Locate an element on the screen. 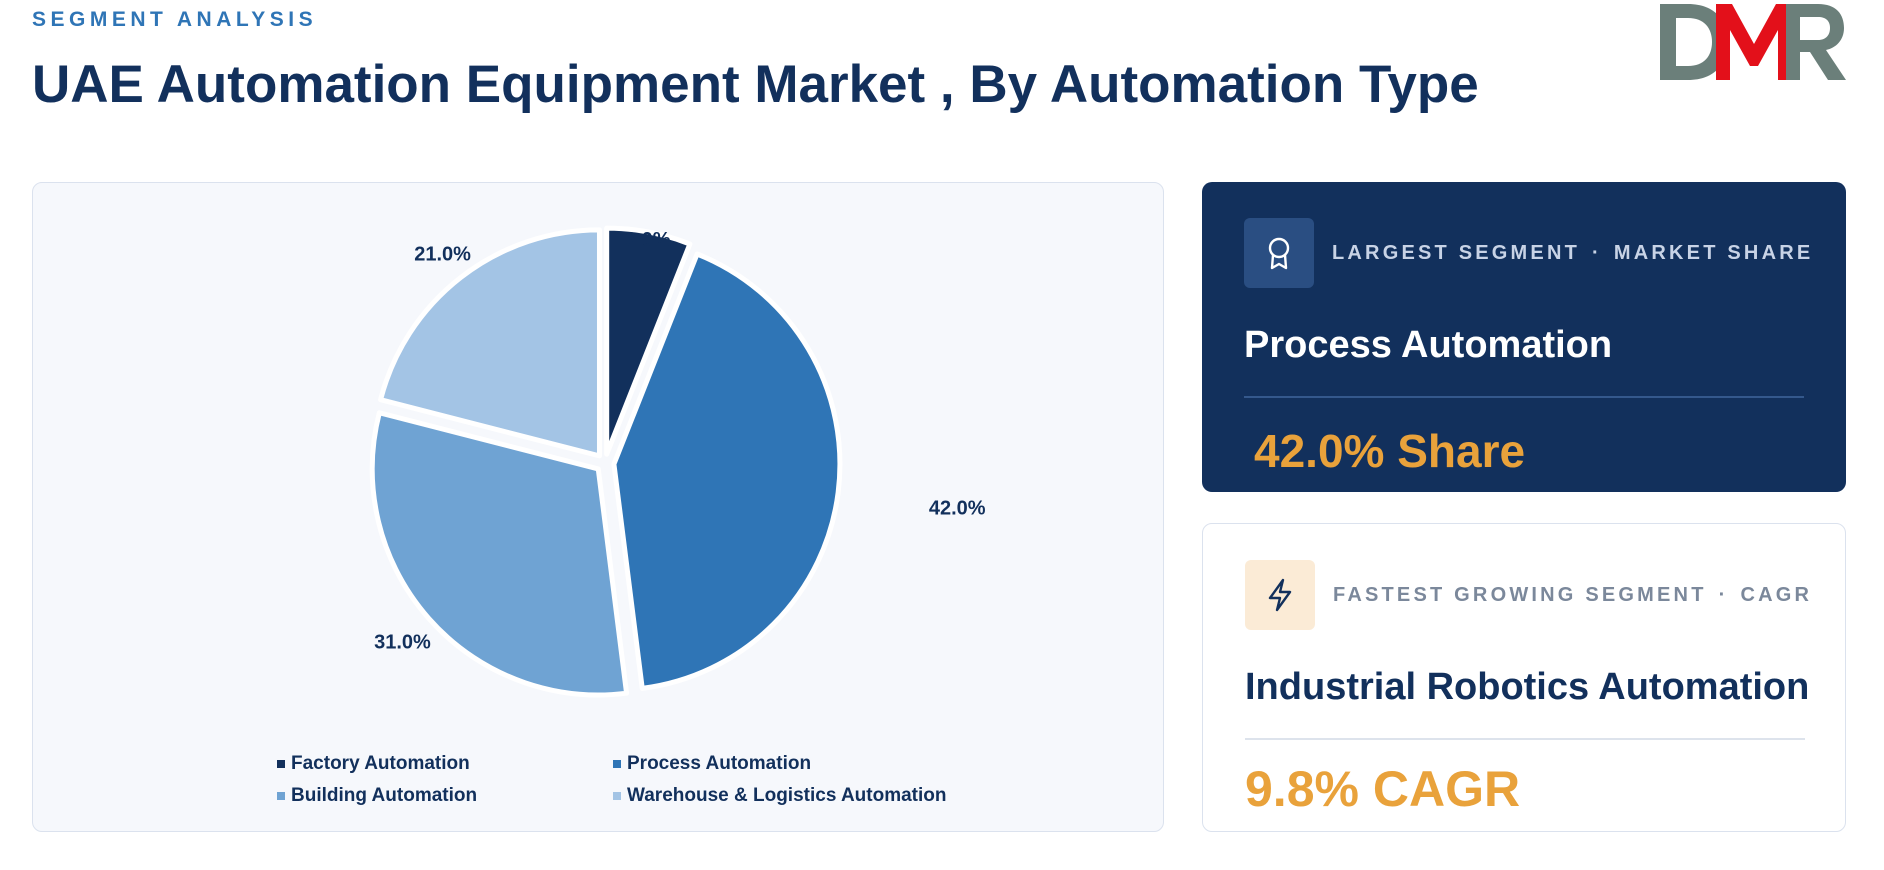  logo-letter-r is located at coordinates (1816, 42).